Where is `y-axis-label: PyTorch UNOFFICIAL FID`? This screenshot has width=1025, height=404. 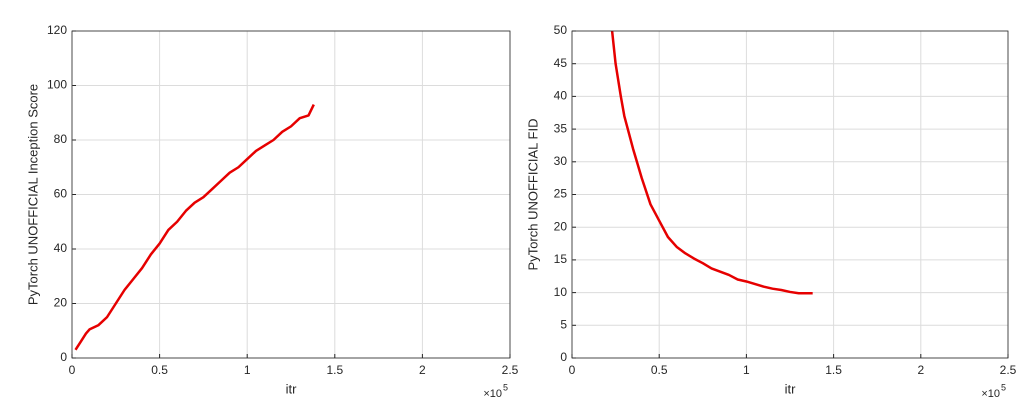
y-axis-label: PyTorch UNOFFICIAL FID is located at coordinates (532, 195).